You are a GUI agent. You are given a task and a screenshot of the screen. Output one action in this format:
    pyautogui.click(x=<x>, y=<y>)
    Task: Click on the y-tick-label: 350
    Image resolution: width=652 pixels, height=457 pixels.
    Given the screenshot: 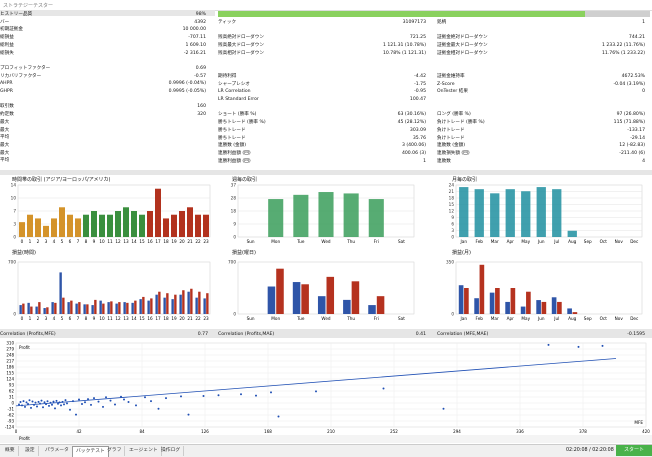 What is the action you would take?
    pyautogui.click(x=450, y=262)
    